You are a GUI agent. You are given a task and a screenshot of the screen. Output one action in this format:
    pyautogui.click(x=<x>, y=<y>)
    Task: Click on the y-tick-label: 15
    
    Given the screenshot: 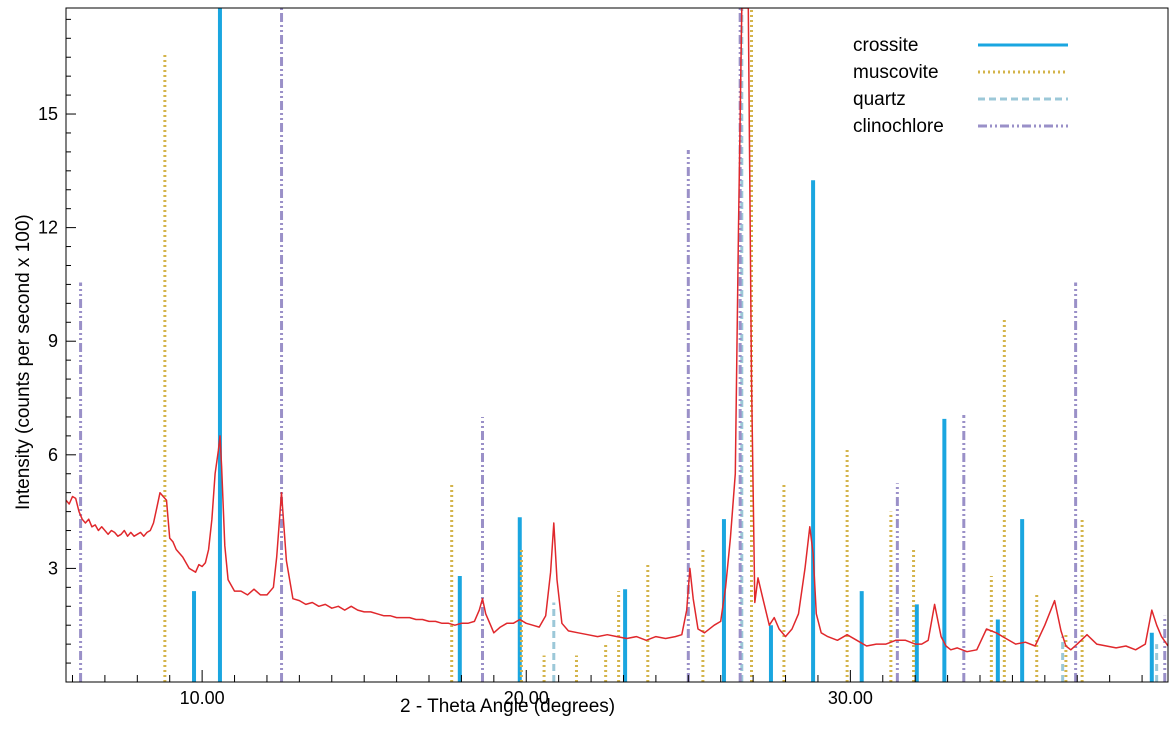 What is the action you would take?
    pyautogui.click(x=48, y=114)
    